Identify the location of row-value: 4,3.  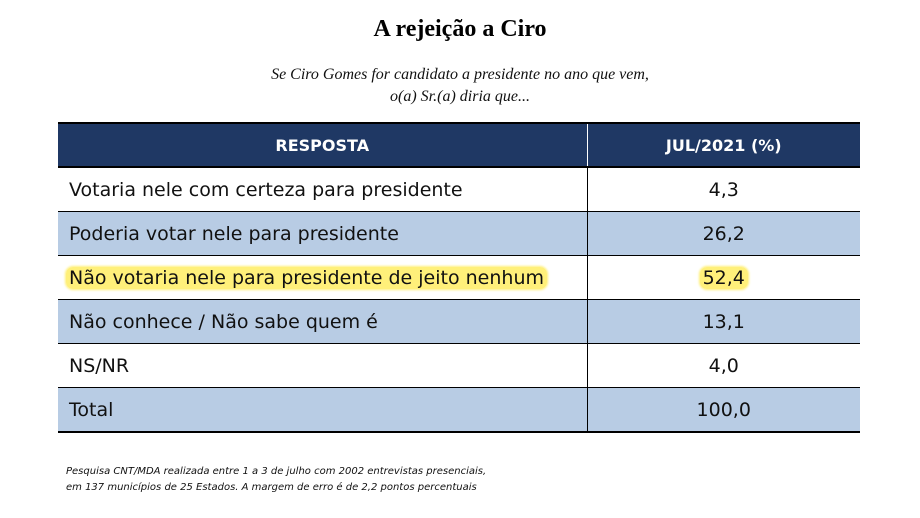
(723, 189).